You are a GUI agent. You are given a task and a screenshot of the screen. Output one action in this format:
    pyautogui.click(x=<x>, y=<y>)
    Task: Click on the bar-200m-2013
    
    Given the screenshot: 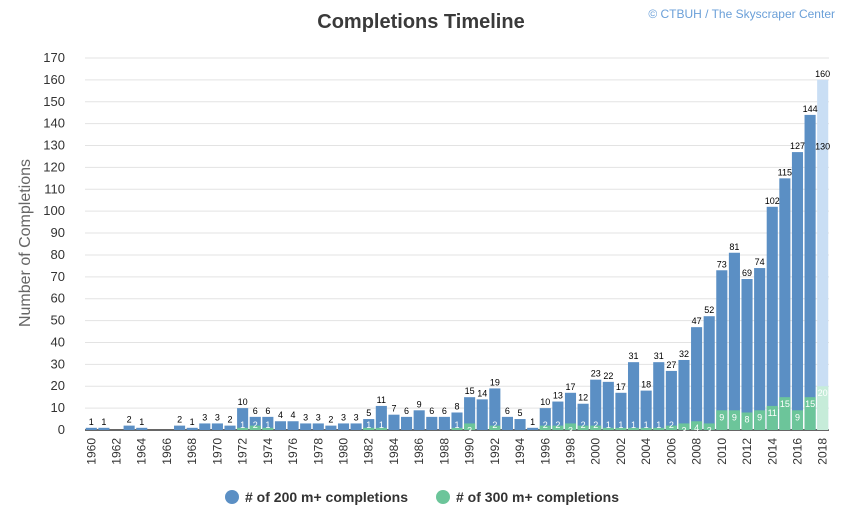 What is the action you would take?
    pyautogui.click(x=760, y=349)
    